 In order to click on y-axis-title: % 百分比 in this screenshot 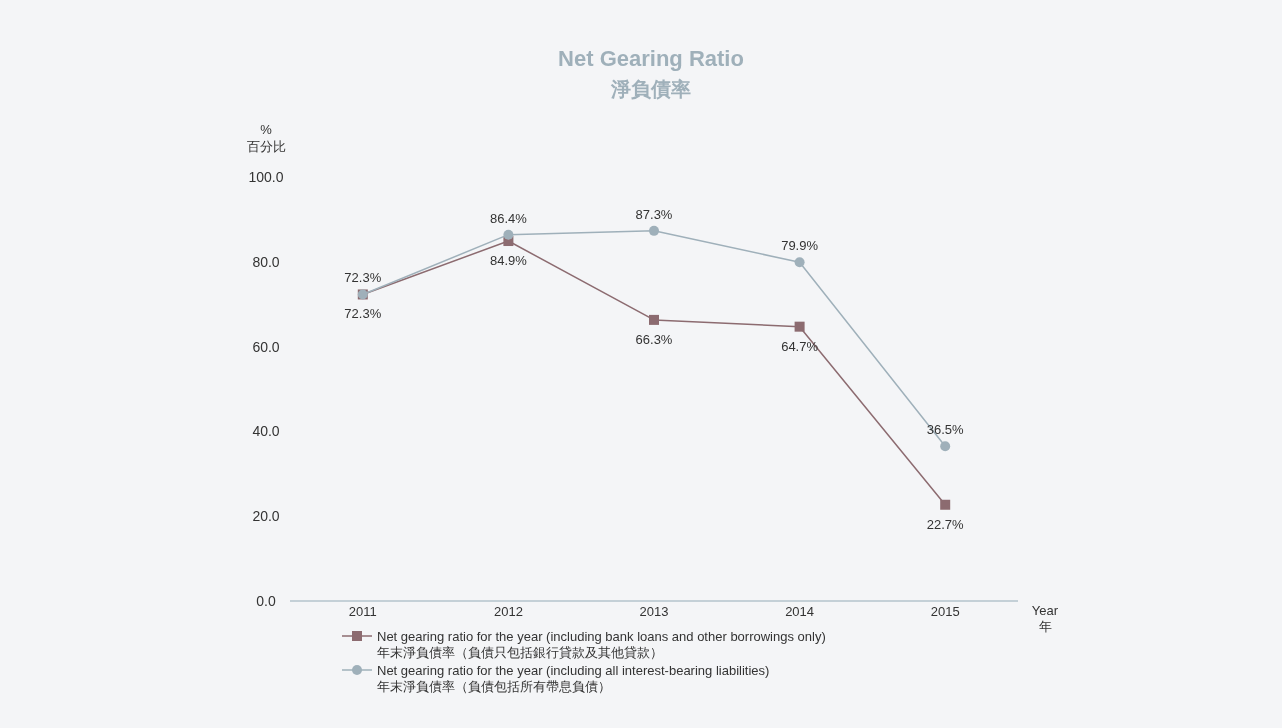, I will do `click(266, 138)`.